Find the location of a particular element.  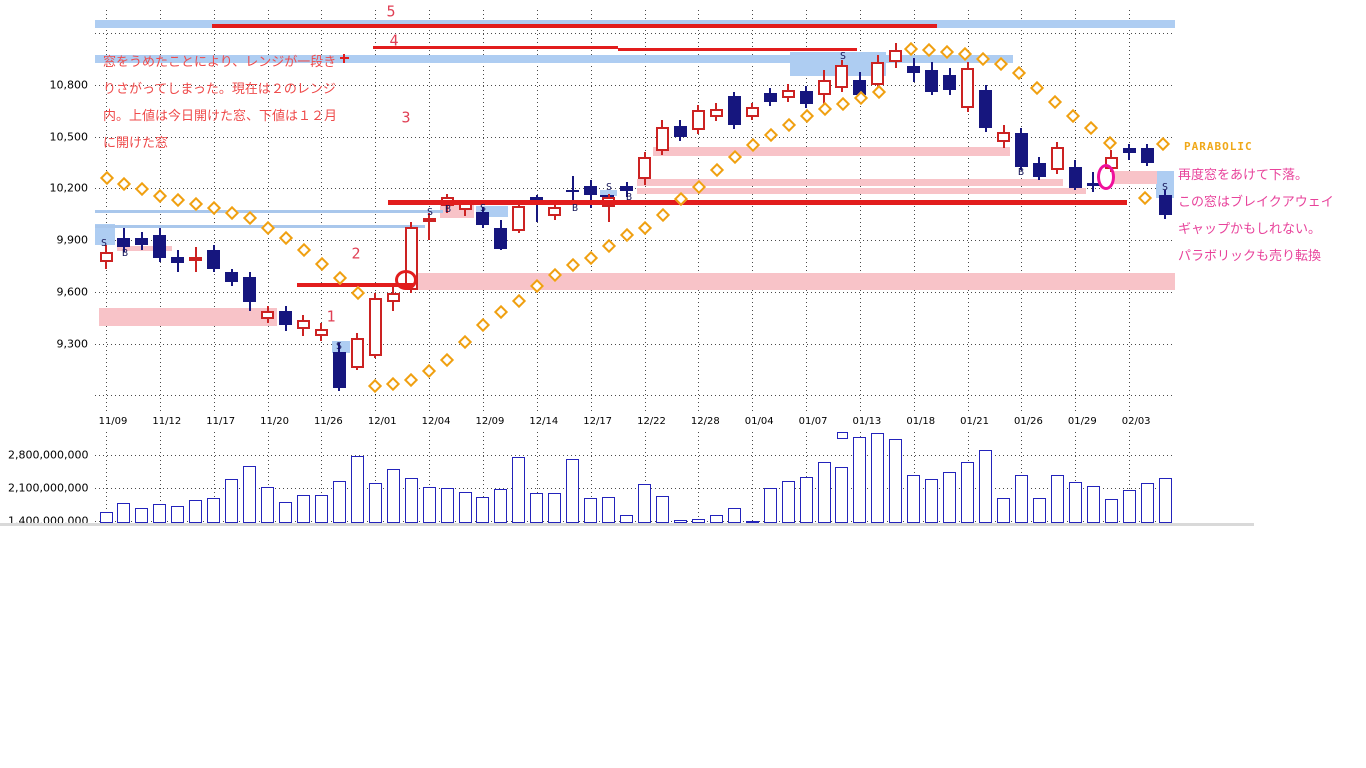

window-number-label: 1 is located at coordinates (331, 316).